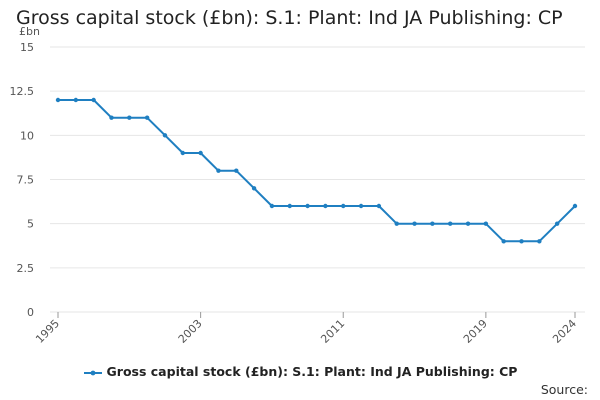 The image size is (600, 400). What do you see at coordinates (475, 331) in the screenshot?
I see `x-tick-label: 2019` at bounding box center [475, 331].